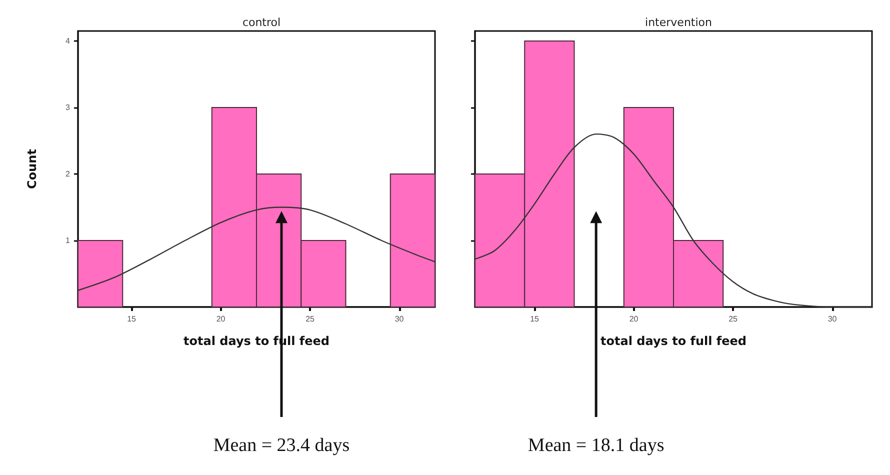 This screenshot has height=475, width=890. Describe the element at coordinates (596, 446) in the screenshot. I see `annotation: Mean = 18.1 days` at that location.